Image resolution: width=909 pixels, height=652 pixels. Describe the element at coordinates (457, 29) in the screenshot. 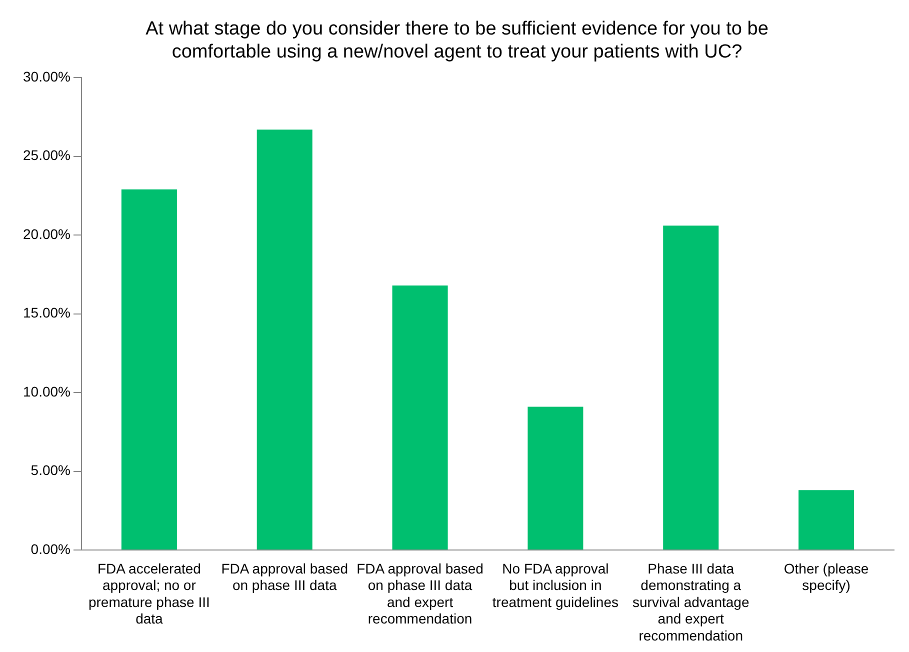

I see `text: At what stage do you consider there to be sufficient evidence for you to be` at that location.